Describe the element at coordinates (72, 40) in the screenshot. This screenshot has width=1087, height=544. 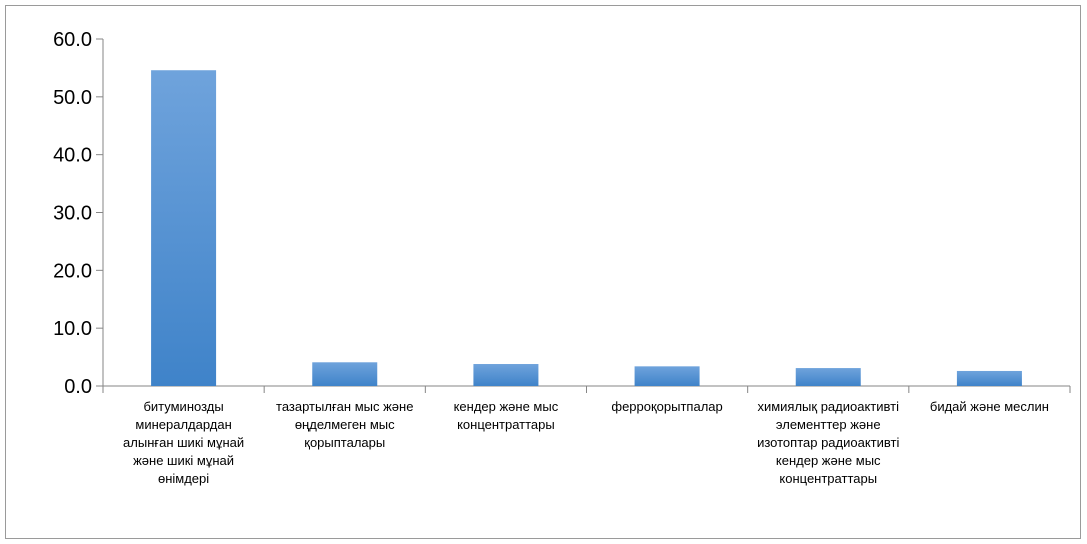
I see `y-tick-label: 60.0` at that location.